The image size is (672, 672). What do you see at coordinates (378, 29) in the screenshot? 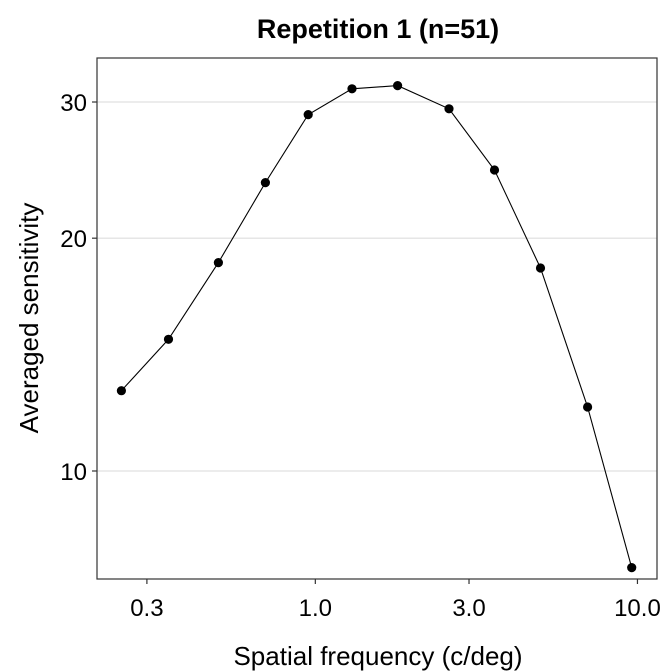
I see `chart-title: Repetition 1 (n=51)` at bounding box center [378, 29].